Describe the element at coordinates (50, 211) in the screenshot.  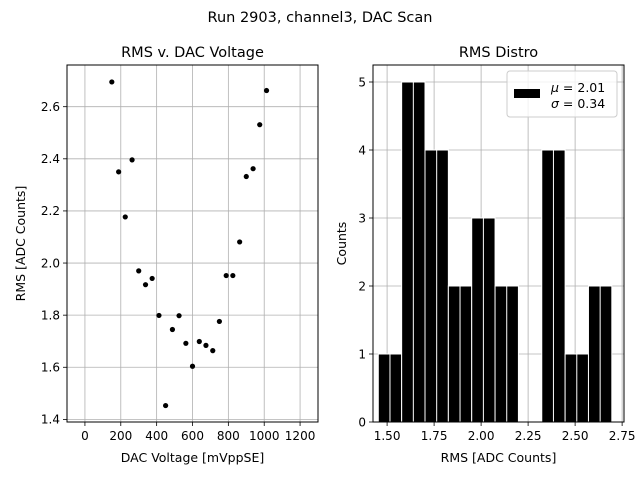
I see `scatter-y-tick-label: 2.2` at that location.